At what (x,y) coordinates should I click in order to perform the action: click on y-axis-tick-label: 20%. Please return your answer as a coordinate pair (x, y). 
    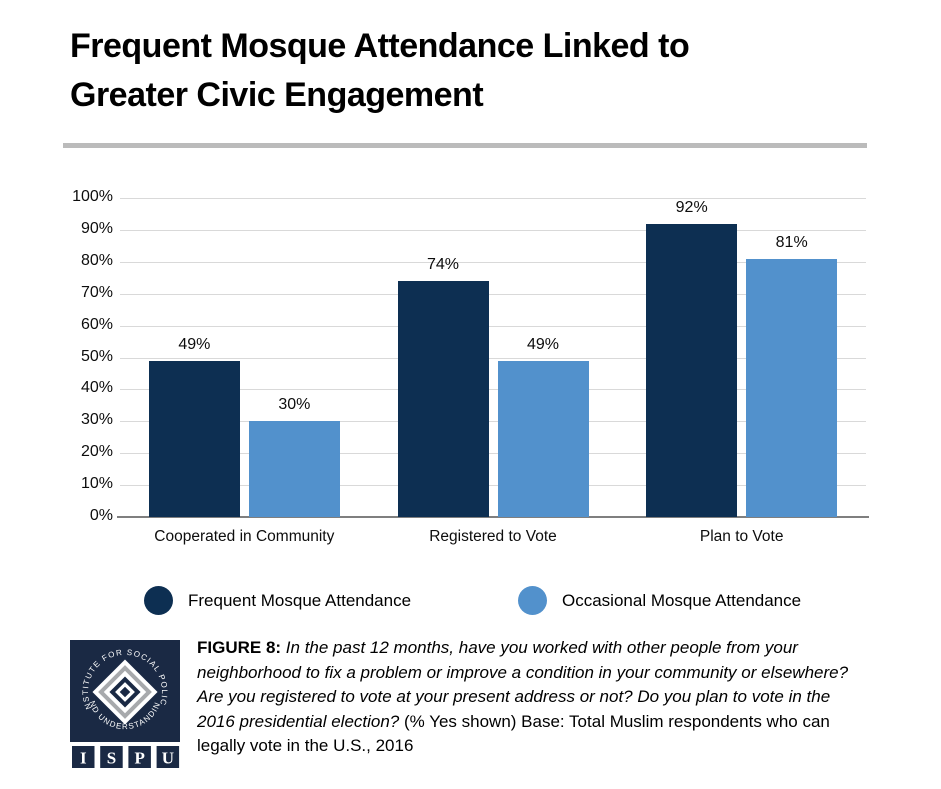
    Looking at the image, I should click on (96, 452).